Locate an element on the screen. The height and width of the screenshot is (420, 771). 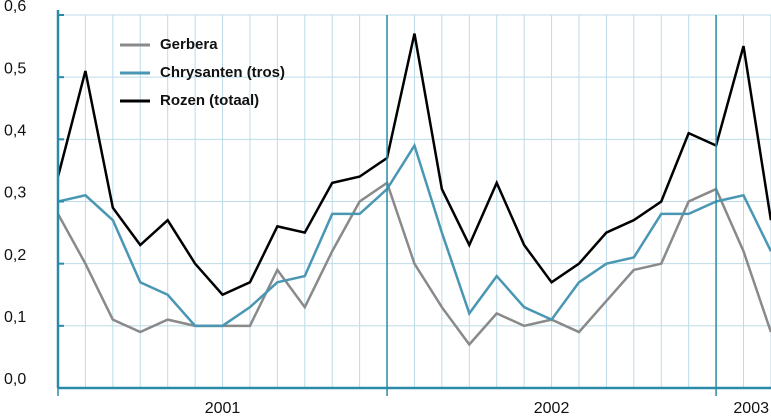
legend-label: Rozen (totaal) is located at coordinates (209, 100).